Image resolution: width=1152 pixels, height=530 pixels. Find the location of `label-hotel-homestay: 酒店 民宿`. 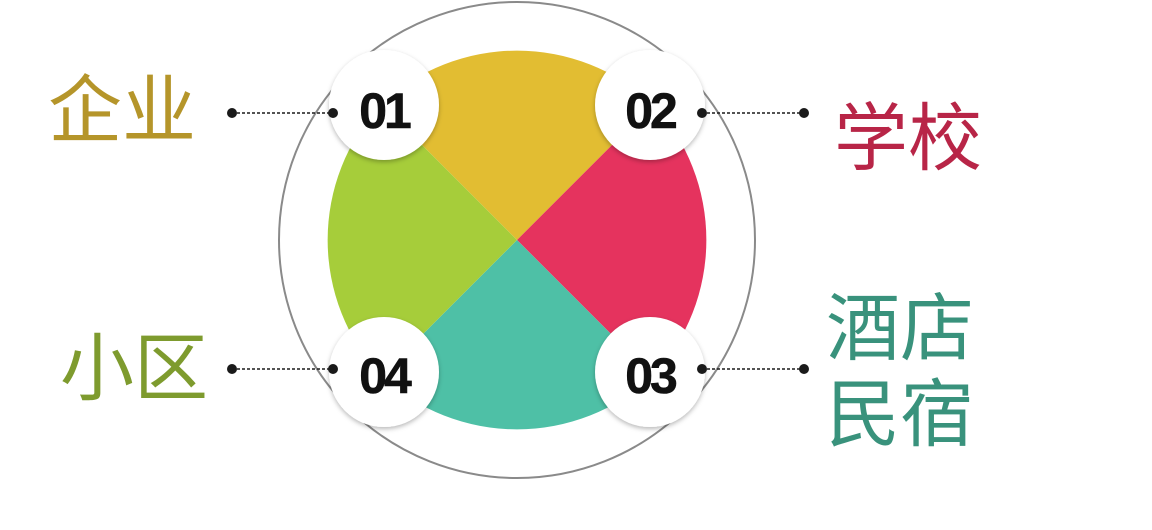

label-hotel-homestay: 酒店 民宿 is located at coordinates (900, 372).